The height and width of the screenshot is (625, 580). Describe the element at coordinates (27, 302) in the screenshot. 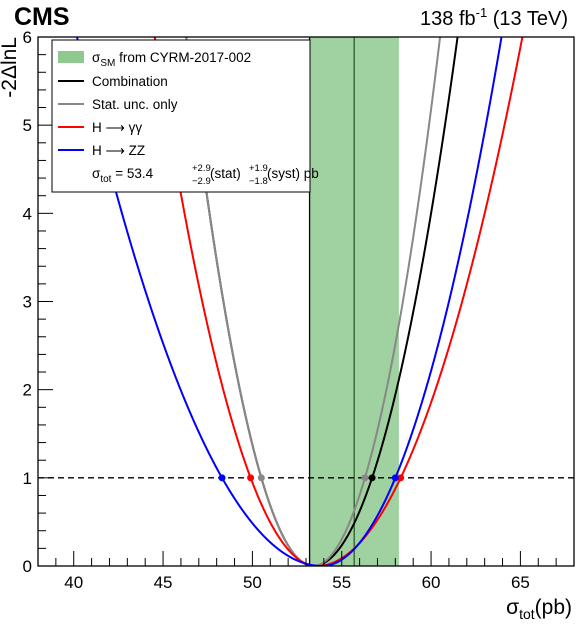

I see `y-tick-label-3: 3` at that location.